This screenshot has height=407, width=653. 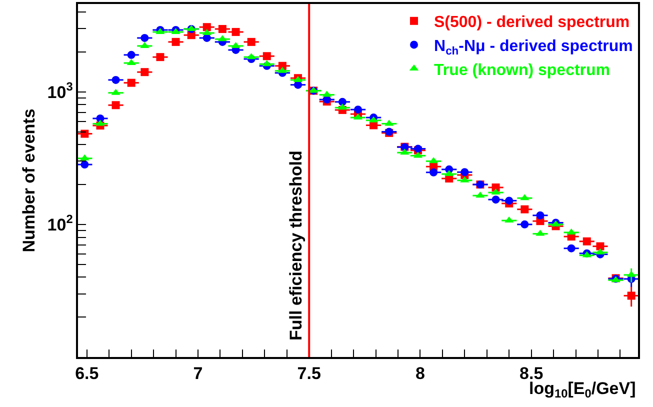 What do you see at coordinates (420, 374) in the screenshot?
I see `x-tick-label: 8` at bounding box center [420, 374].